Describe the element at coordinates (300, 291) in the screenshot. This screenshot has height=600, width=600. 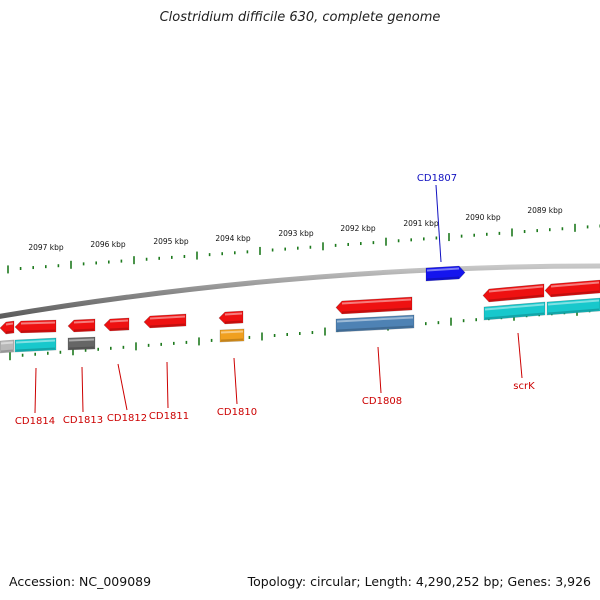
I see `genome-backbone` at that location.